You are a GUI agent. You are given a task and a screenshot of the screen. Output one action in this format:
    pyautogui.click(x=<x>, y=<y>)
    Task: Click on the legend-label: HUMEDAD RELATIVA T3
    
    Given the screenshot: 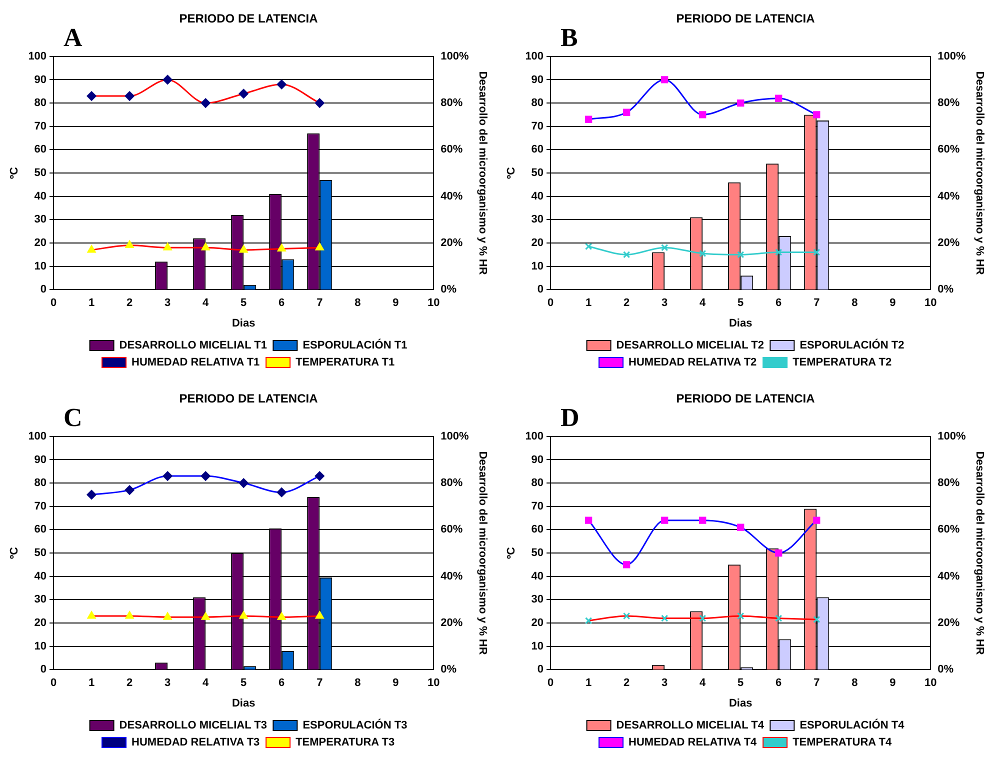 What is the action you would take?
    pyautogui.click(x=196, y=742)
    